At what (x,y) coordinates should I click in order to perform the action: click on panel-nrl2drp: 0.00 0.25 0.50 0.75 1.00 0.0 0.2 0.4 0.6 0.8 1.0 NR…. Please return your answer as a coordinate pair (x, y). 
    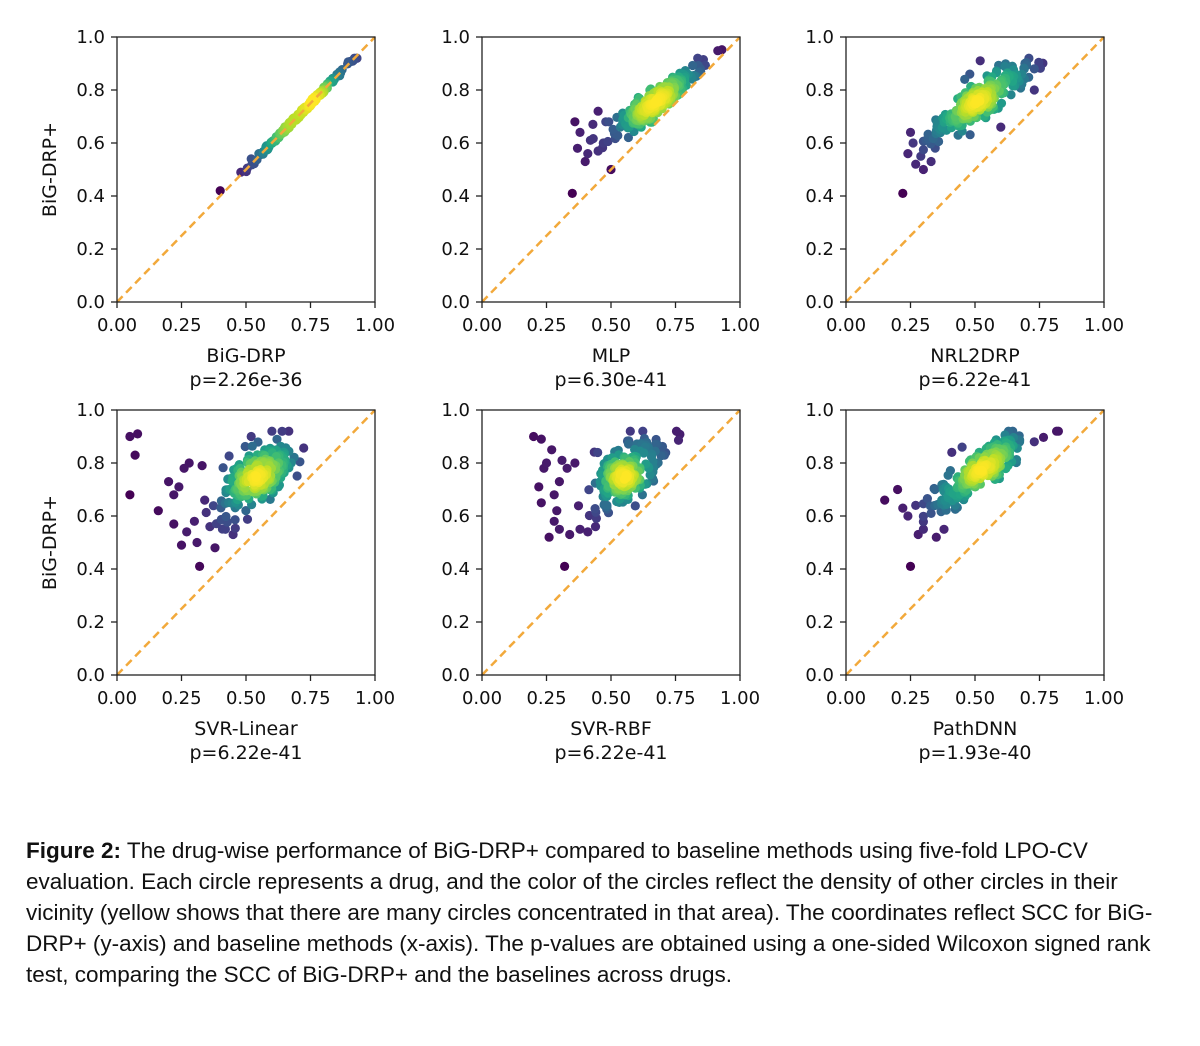
    Looking at the image, I should click on (964, 209).